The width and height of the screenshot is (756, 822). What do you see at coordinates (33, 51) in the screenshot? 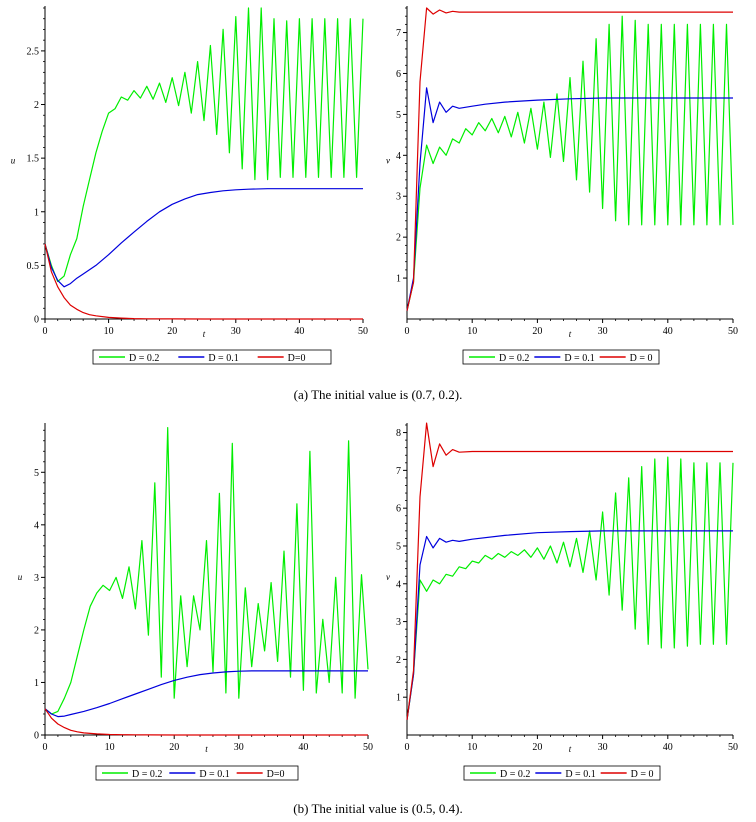
I see `y-tick-label: 2.5` at bounding box center [33, 51].